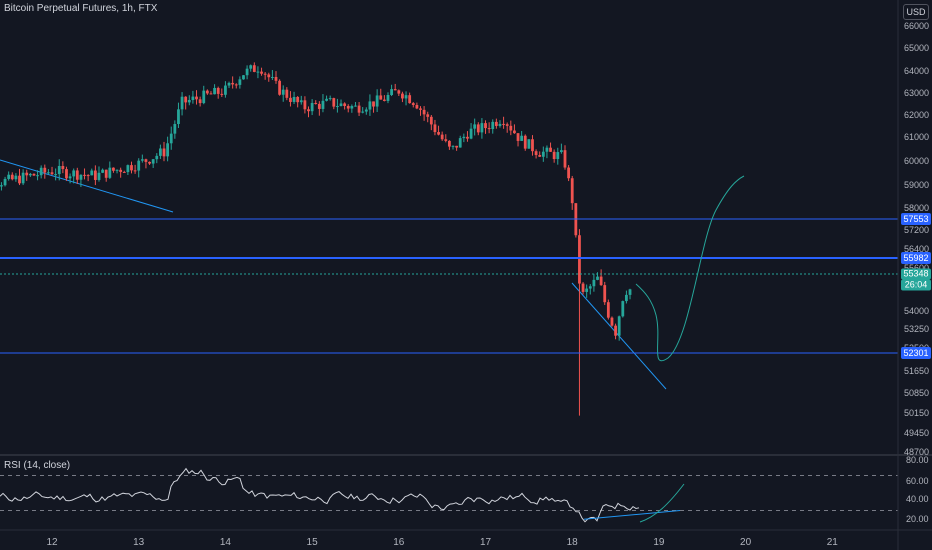 Image resolution: width=932 pixels, height=550 pixels. What do you see at coordinates (917, 433) in the screenshot?
I see `price-axis-label: 49450` at bounding box center [917, 433].